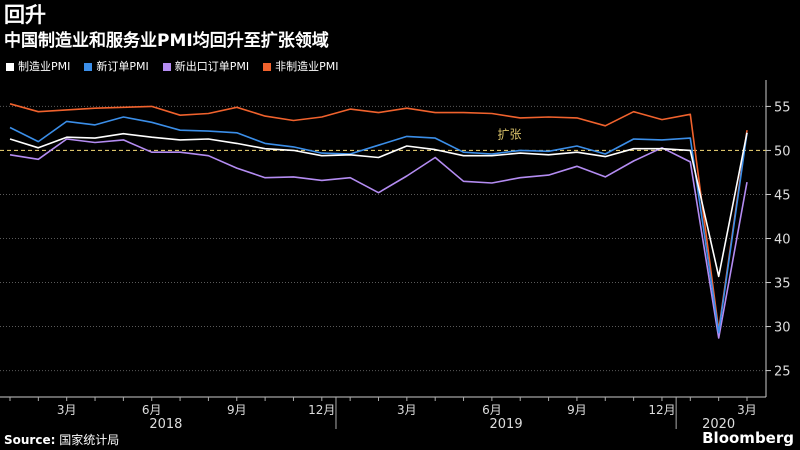  What do you see at coordinates (166, 41) in the screenshot?
I see `chart-subtitle: 中国制造业和服务业PMI均回升至扩张领域` at bounding box center [166, 41].